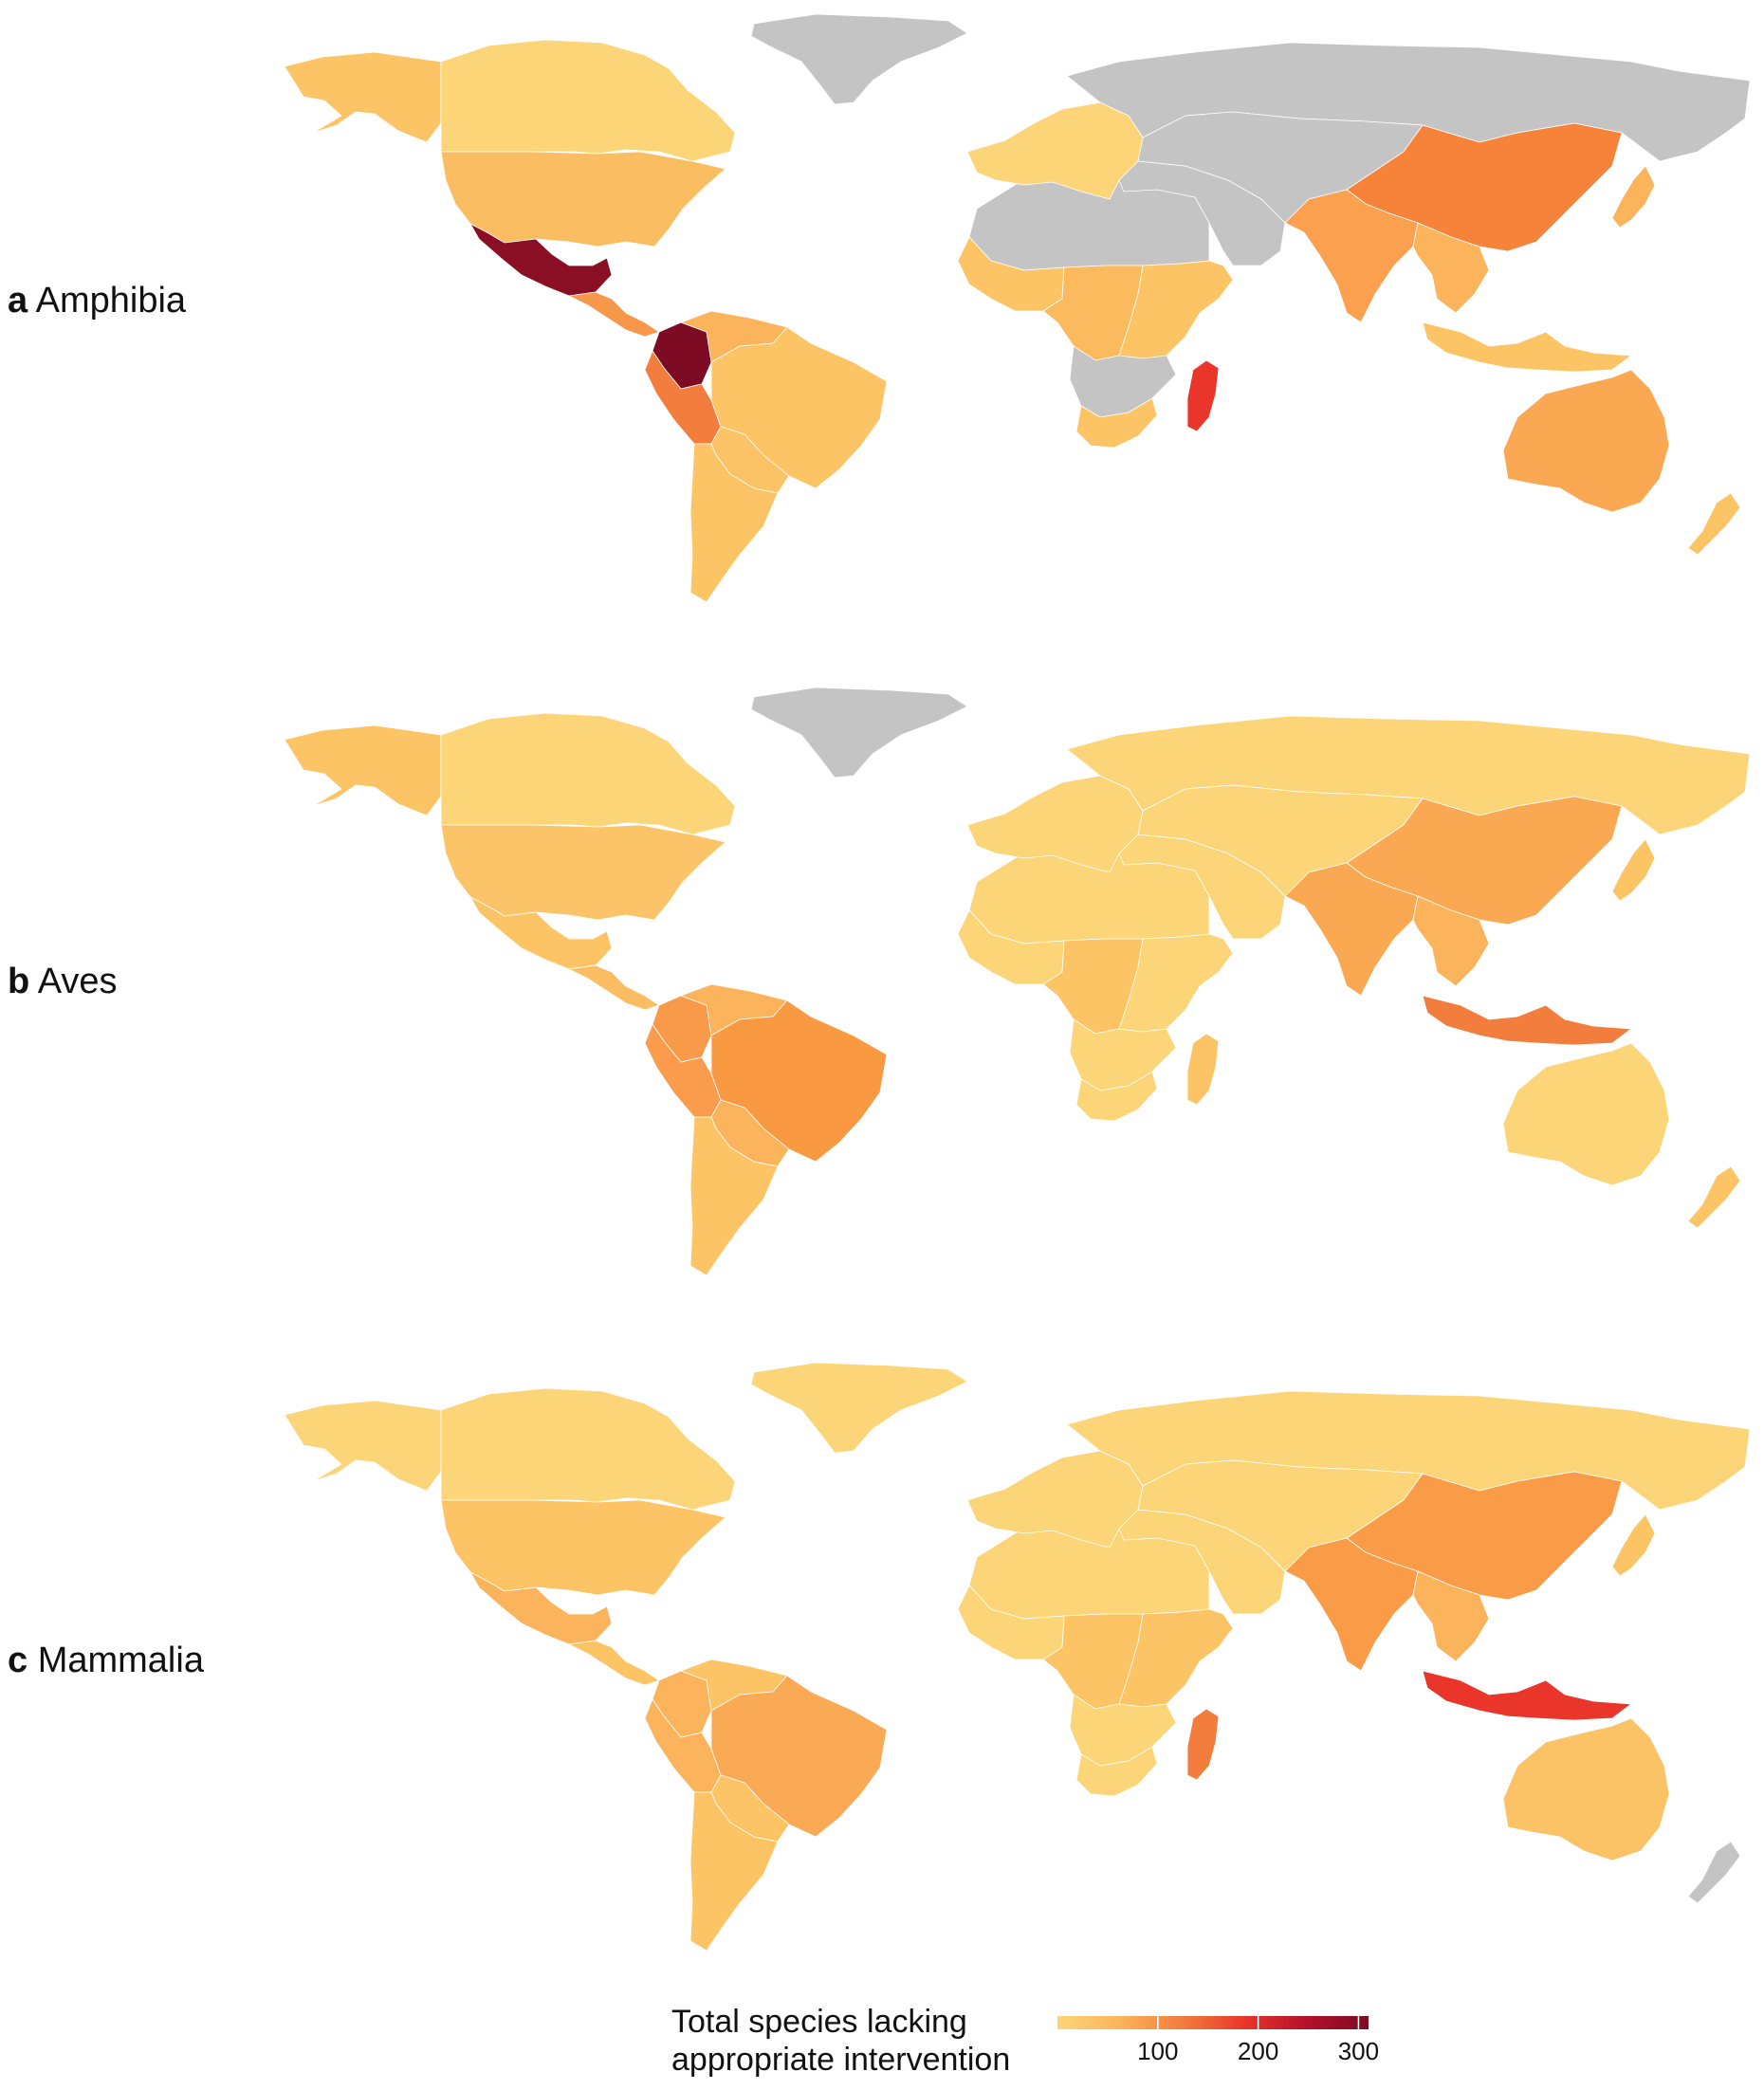  I want to click on panel-letter: b, so click(19, 981).